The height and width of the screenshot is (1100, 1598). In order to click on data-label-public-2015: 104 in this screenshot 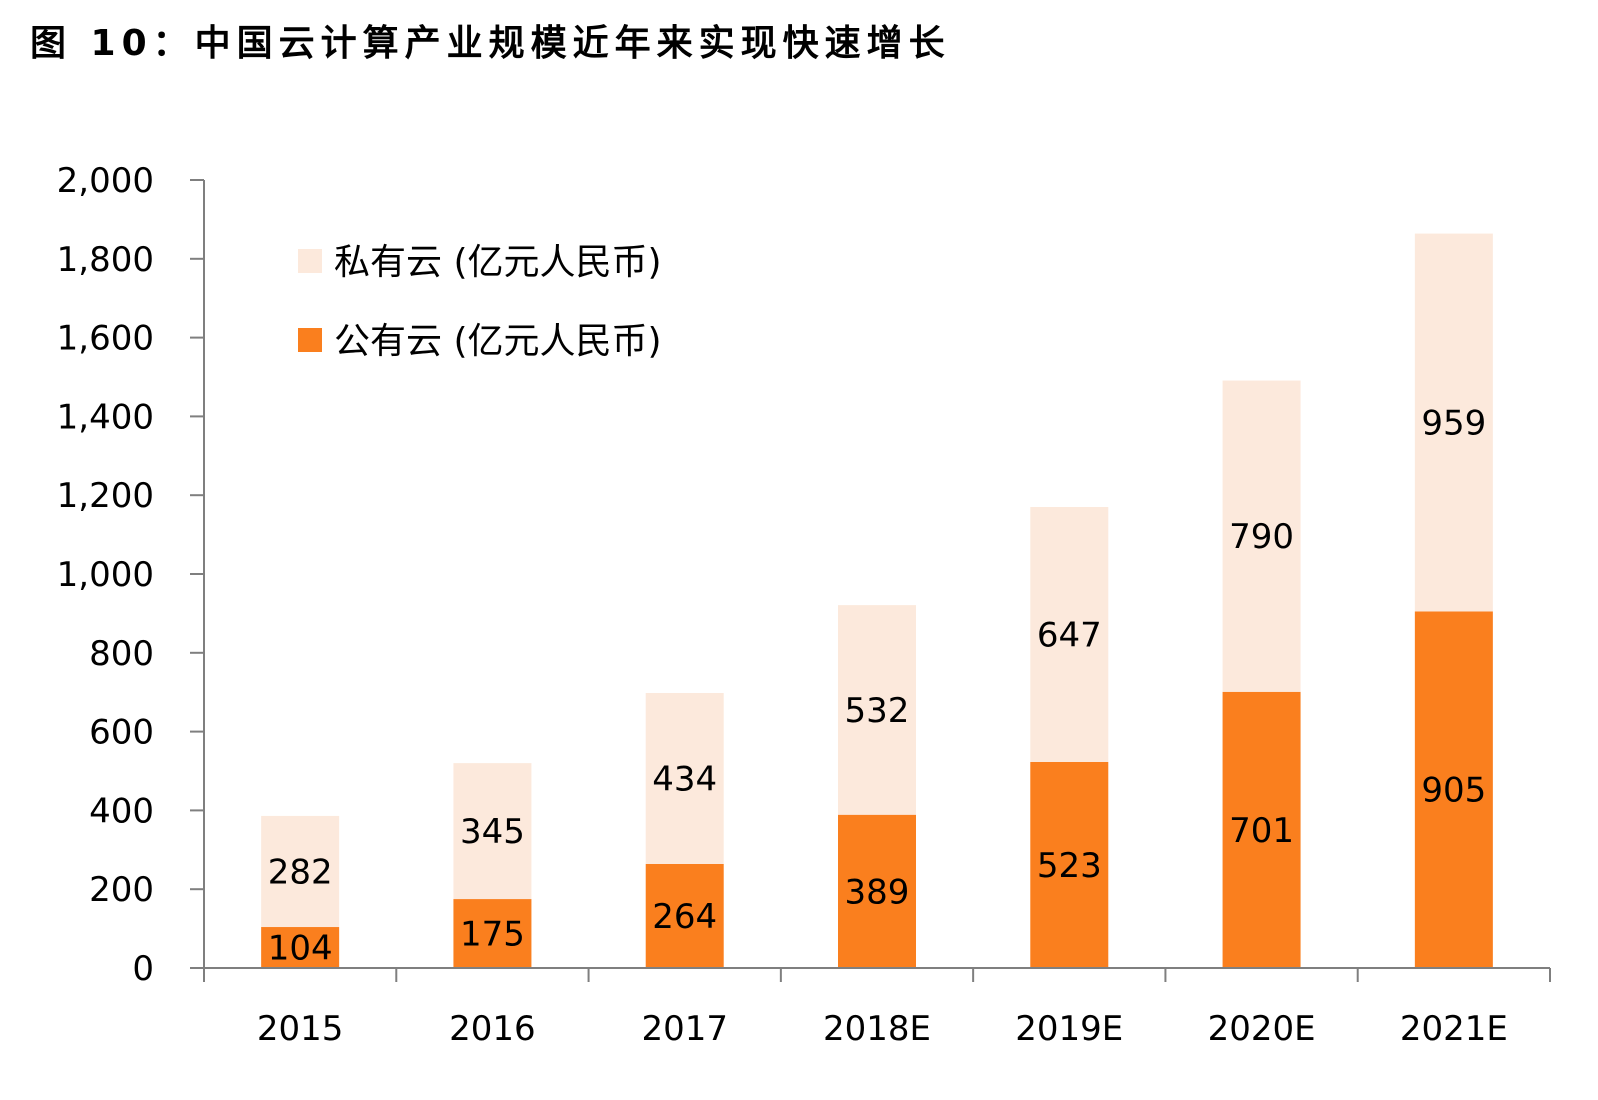, I will do `click(300, 949)`.